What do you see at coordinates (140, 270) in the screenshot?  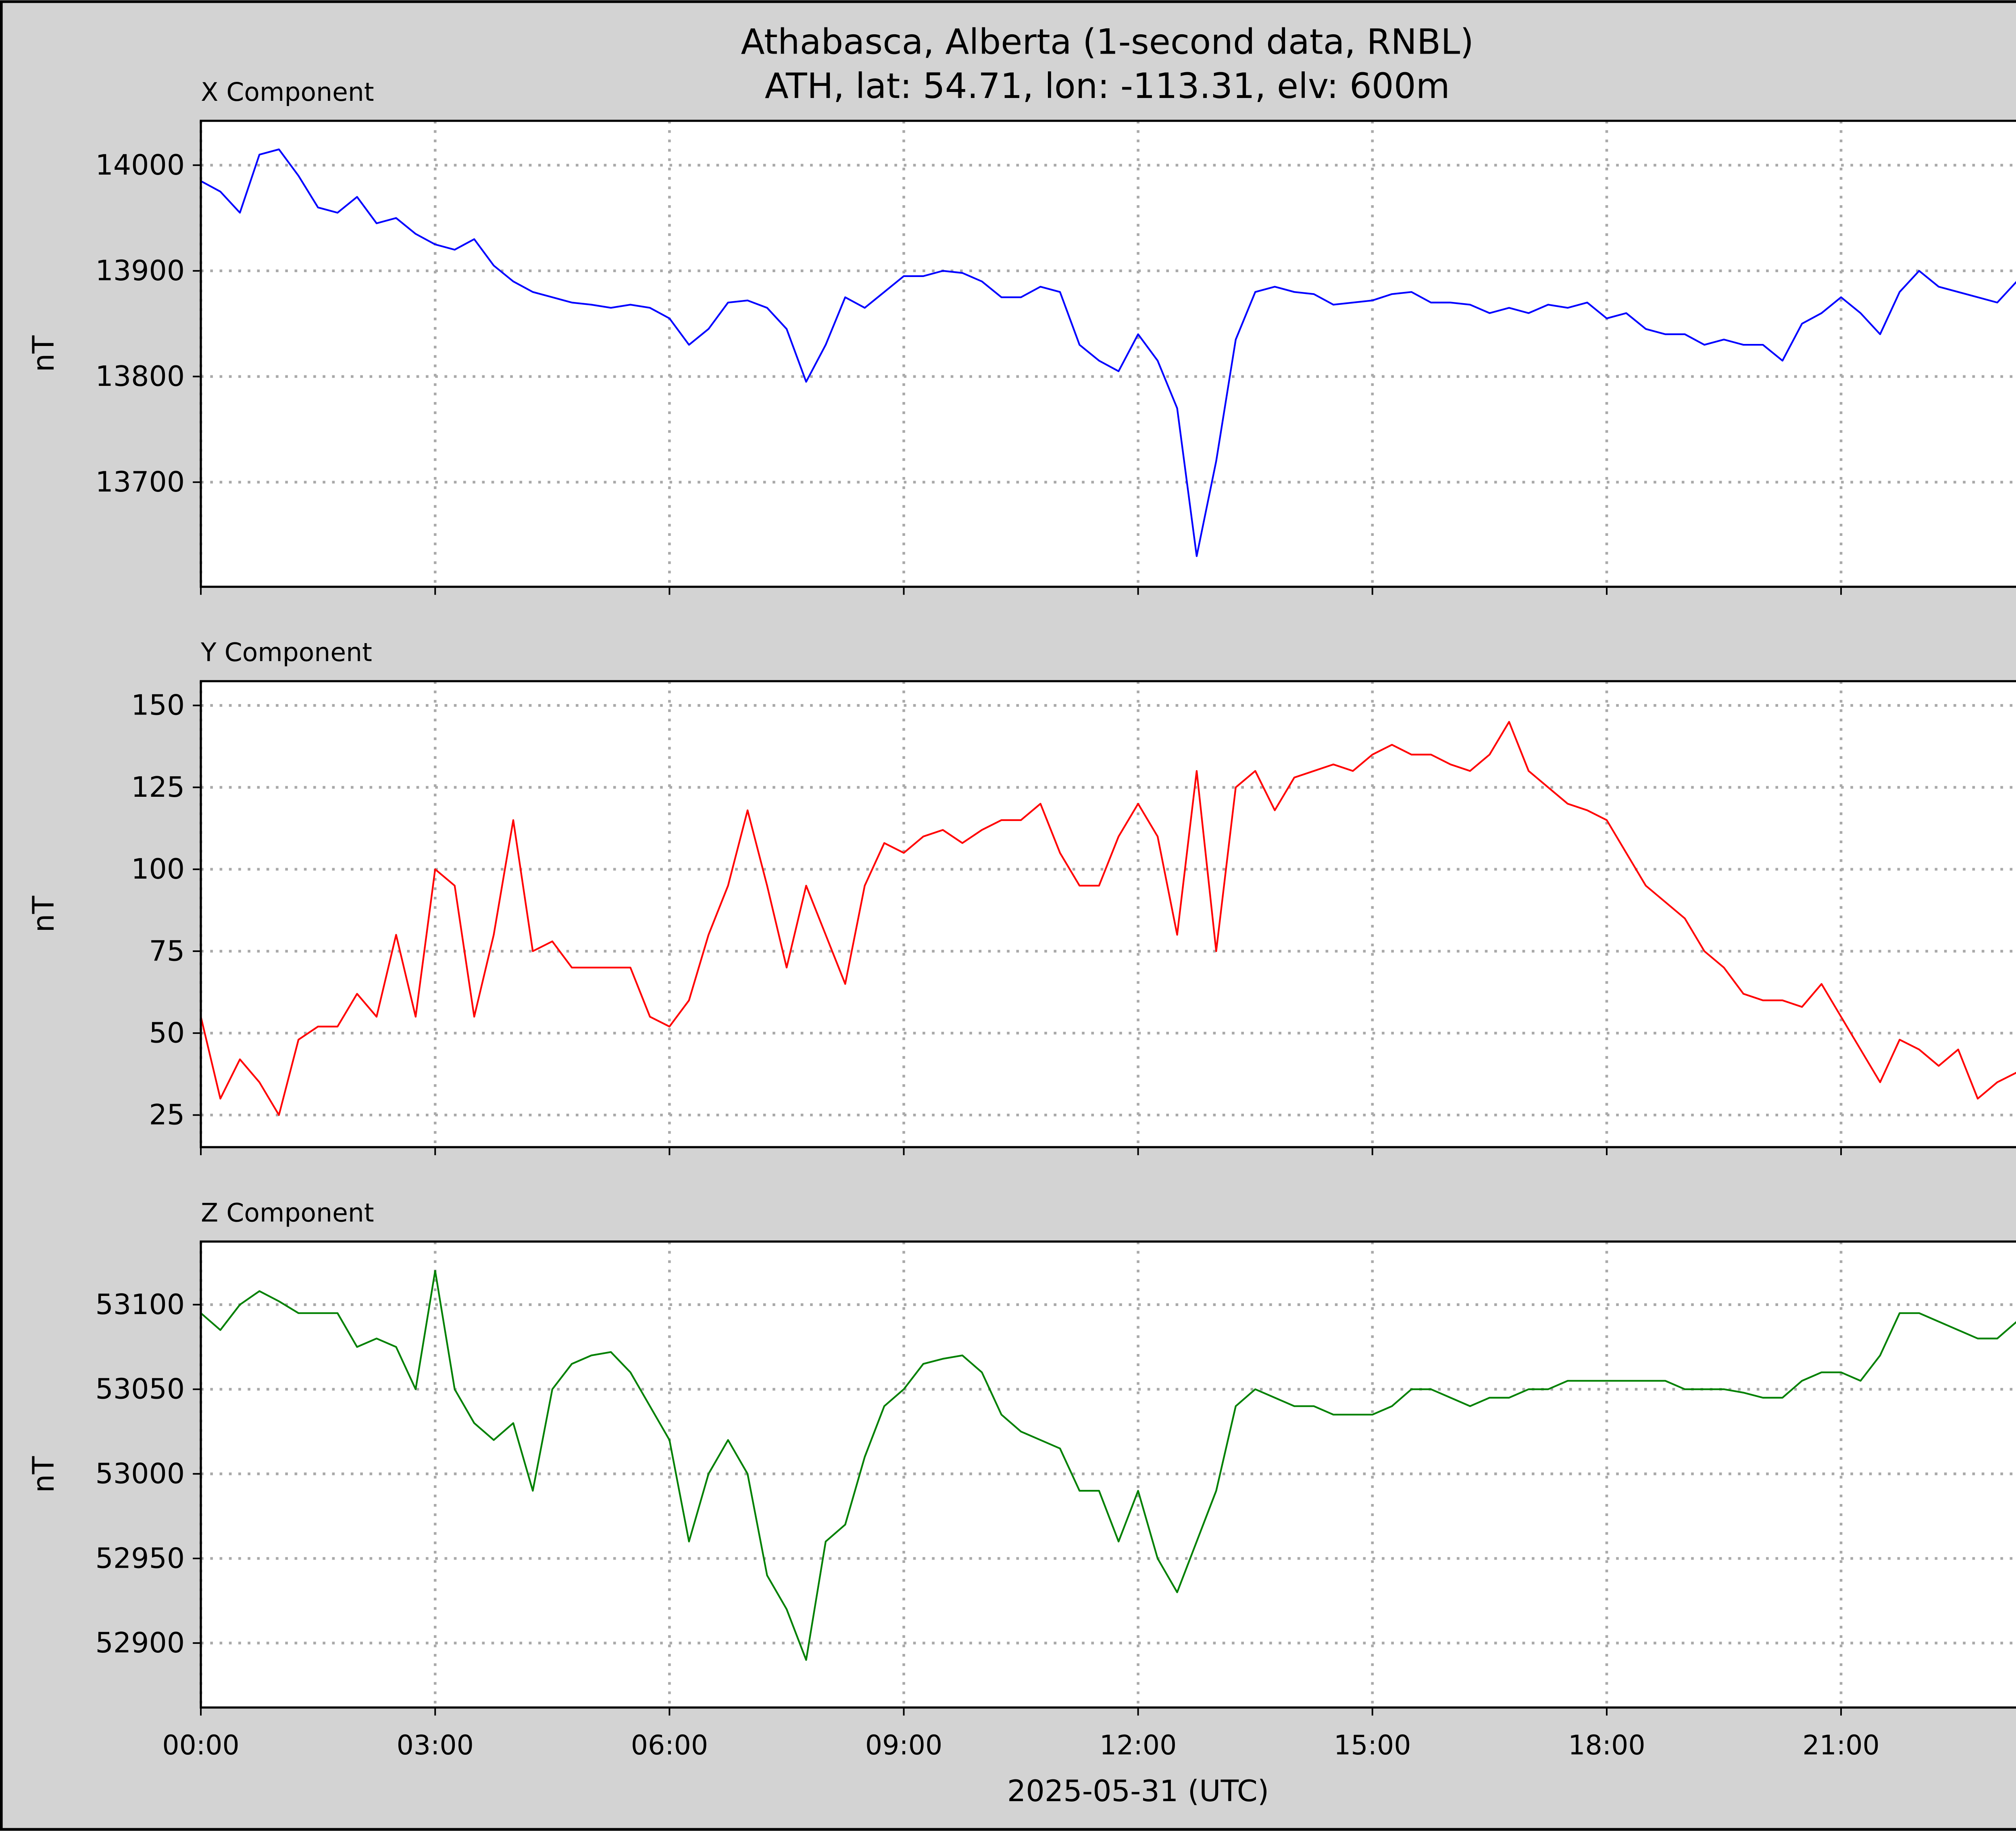 I see `y-tick-label: 13900` at bounding box center [140, 270].